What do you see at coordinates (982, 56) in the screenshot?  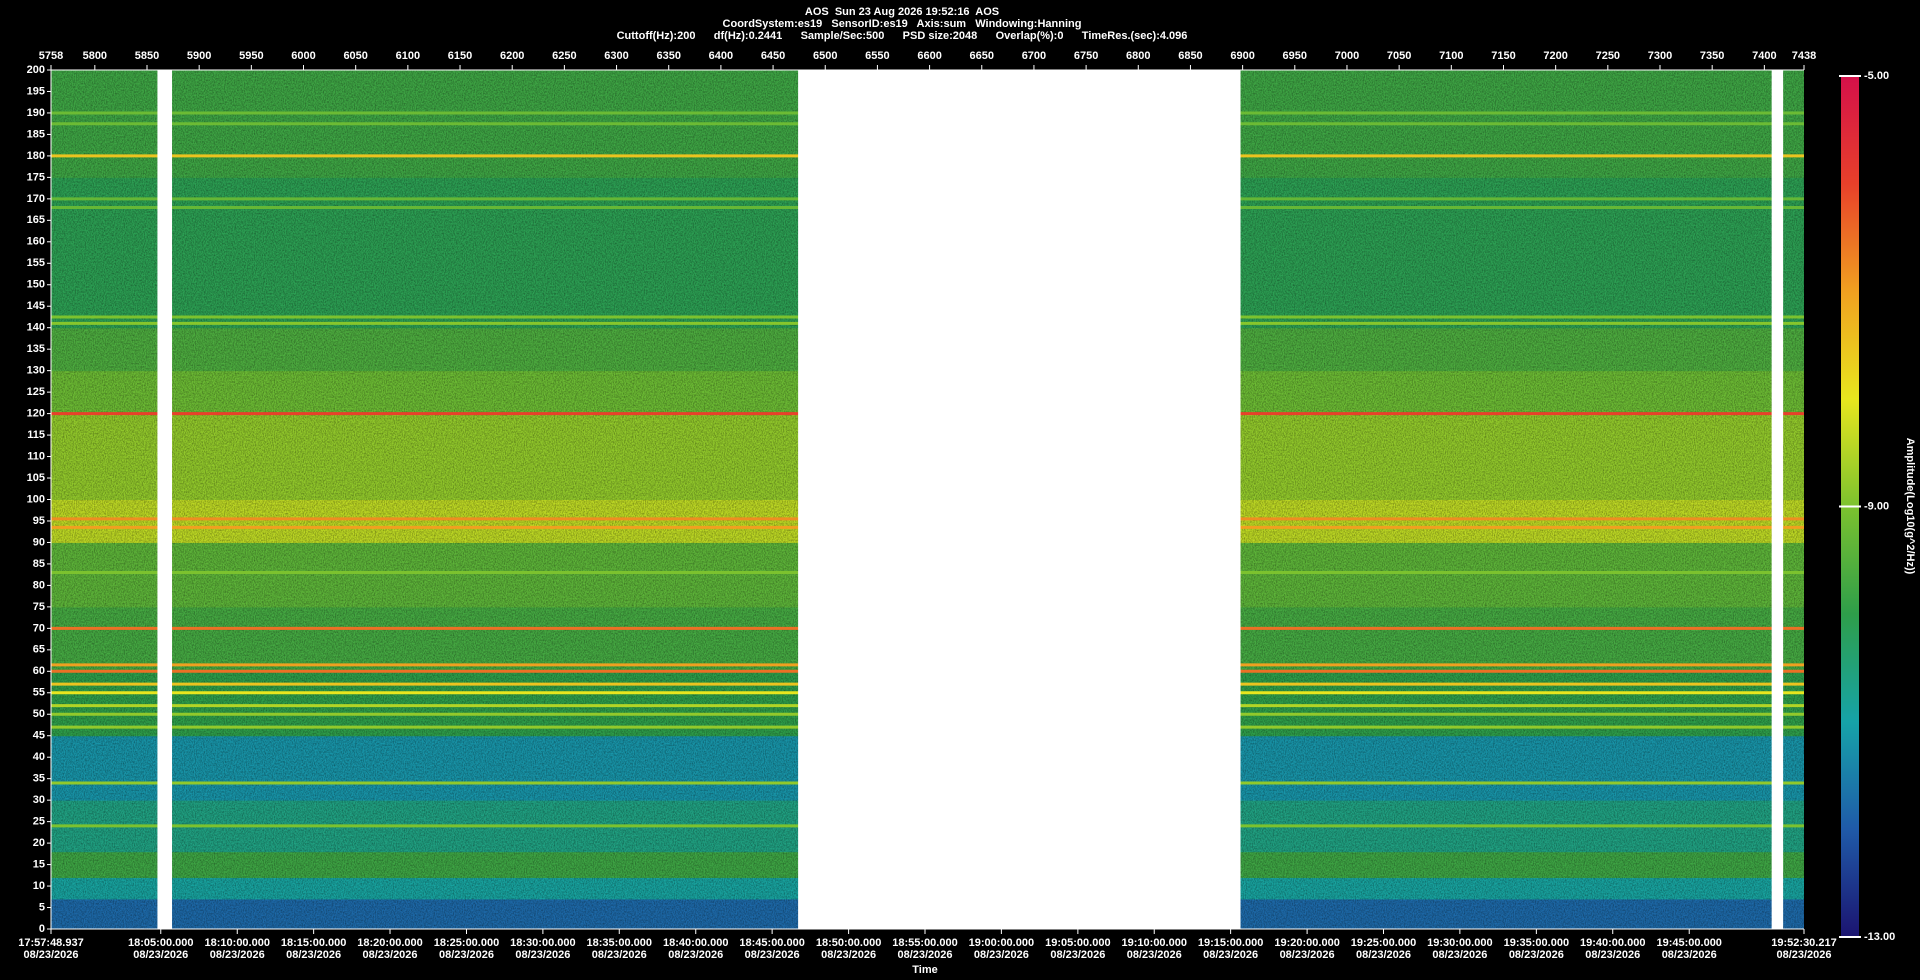 I see `x-tick-label: 6650` at bounding box center [982, 56].